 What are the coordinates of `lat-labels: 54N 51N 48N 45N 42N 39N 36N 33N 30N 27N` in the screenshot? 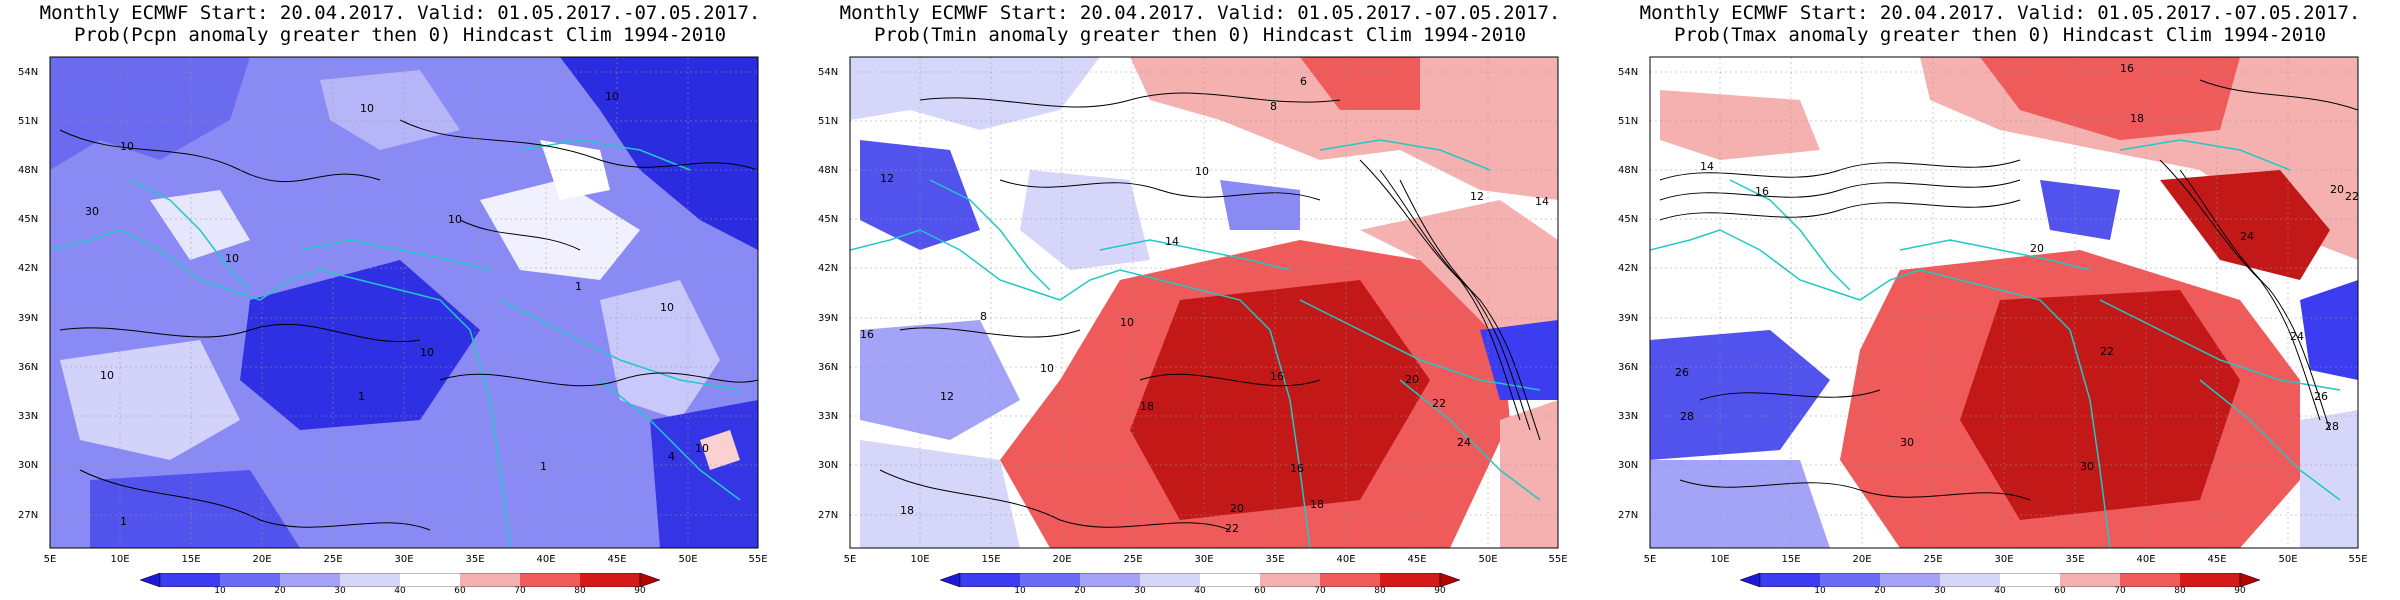 It's located at (28, 294).